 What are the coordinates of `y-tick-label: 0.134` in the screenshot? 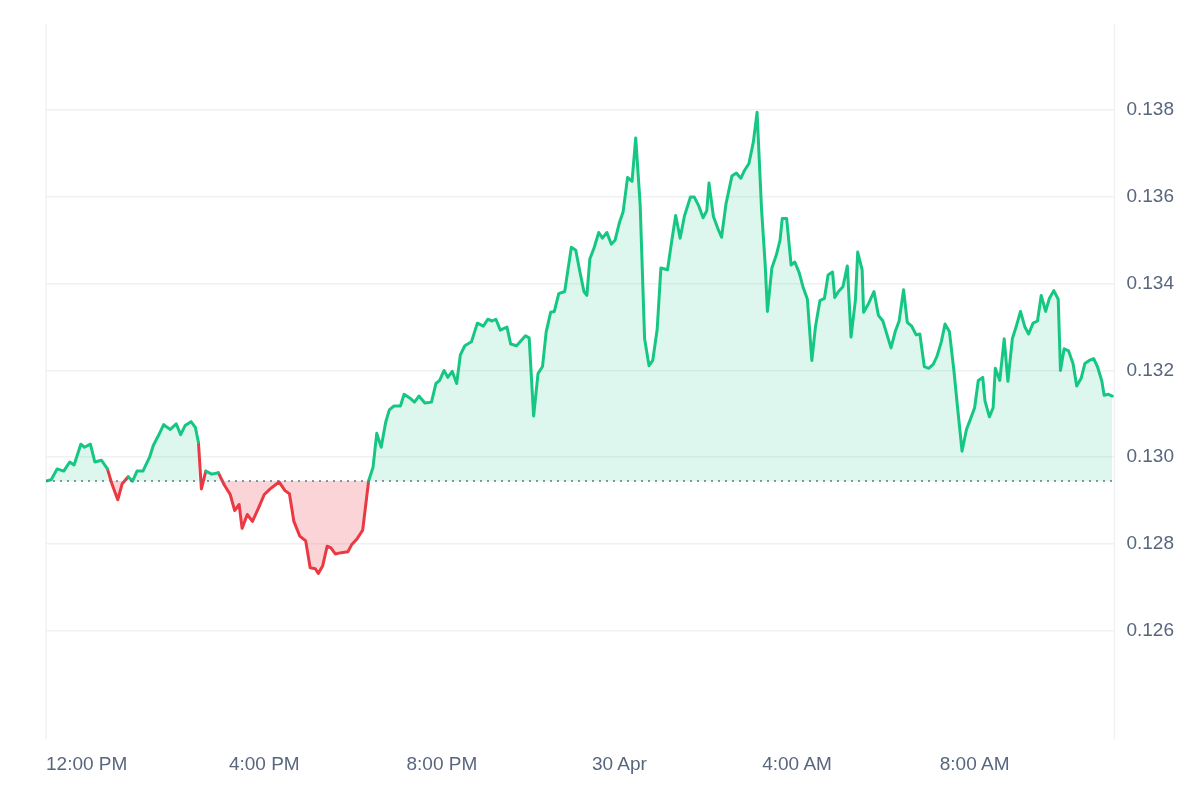 It's located at (1150, 282).